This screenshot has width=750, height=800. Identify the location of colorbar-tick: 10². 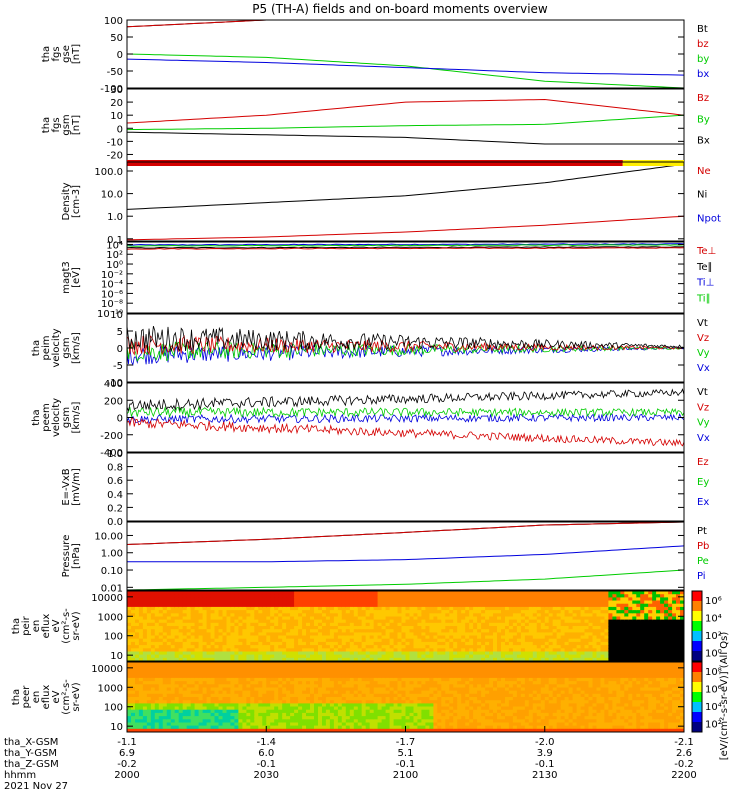
(713, 636).